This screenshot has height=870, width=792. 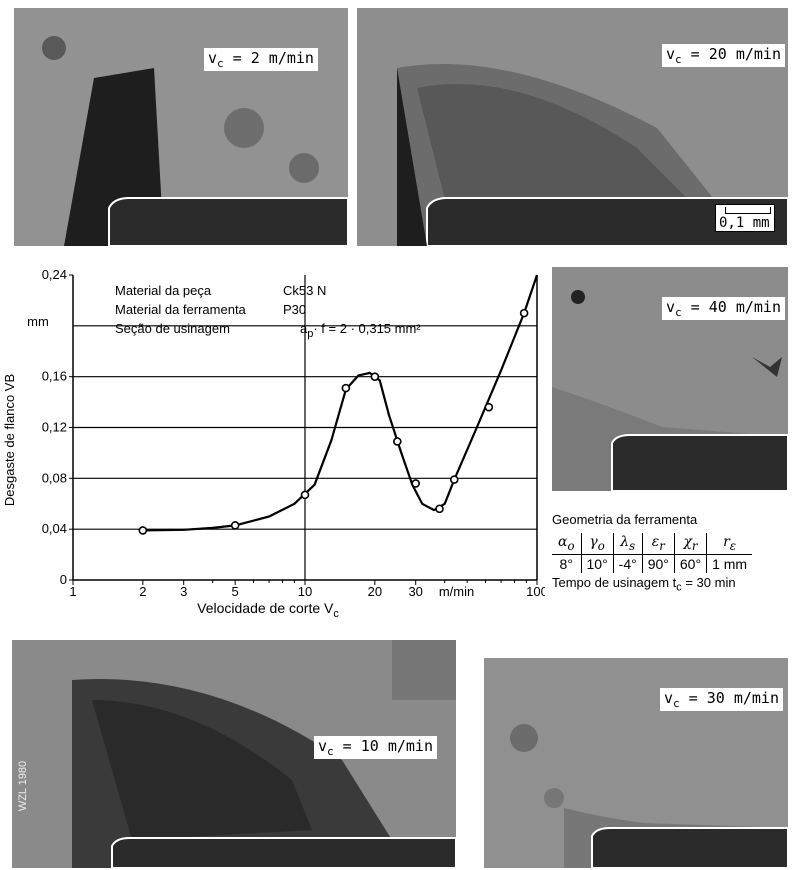 I want to click on micrograph-vc-40: vc = 40 m/min, so click(x=670, y=379).